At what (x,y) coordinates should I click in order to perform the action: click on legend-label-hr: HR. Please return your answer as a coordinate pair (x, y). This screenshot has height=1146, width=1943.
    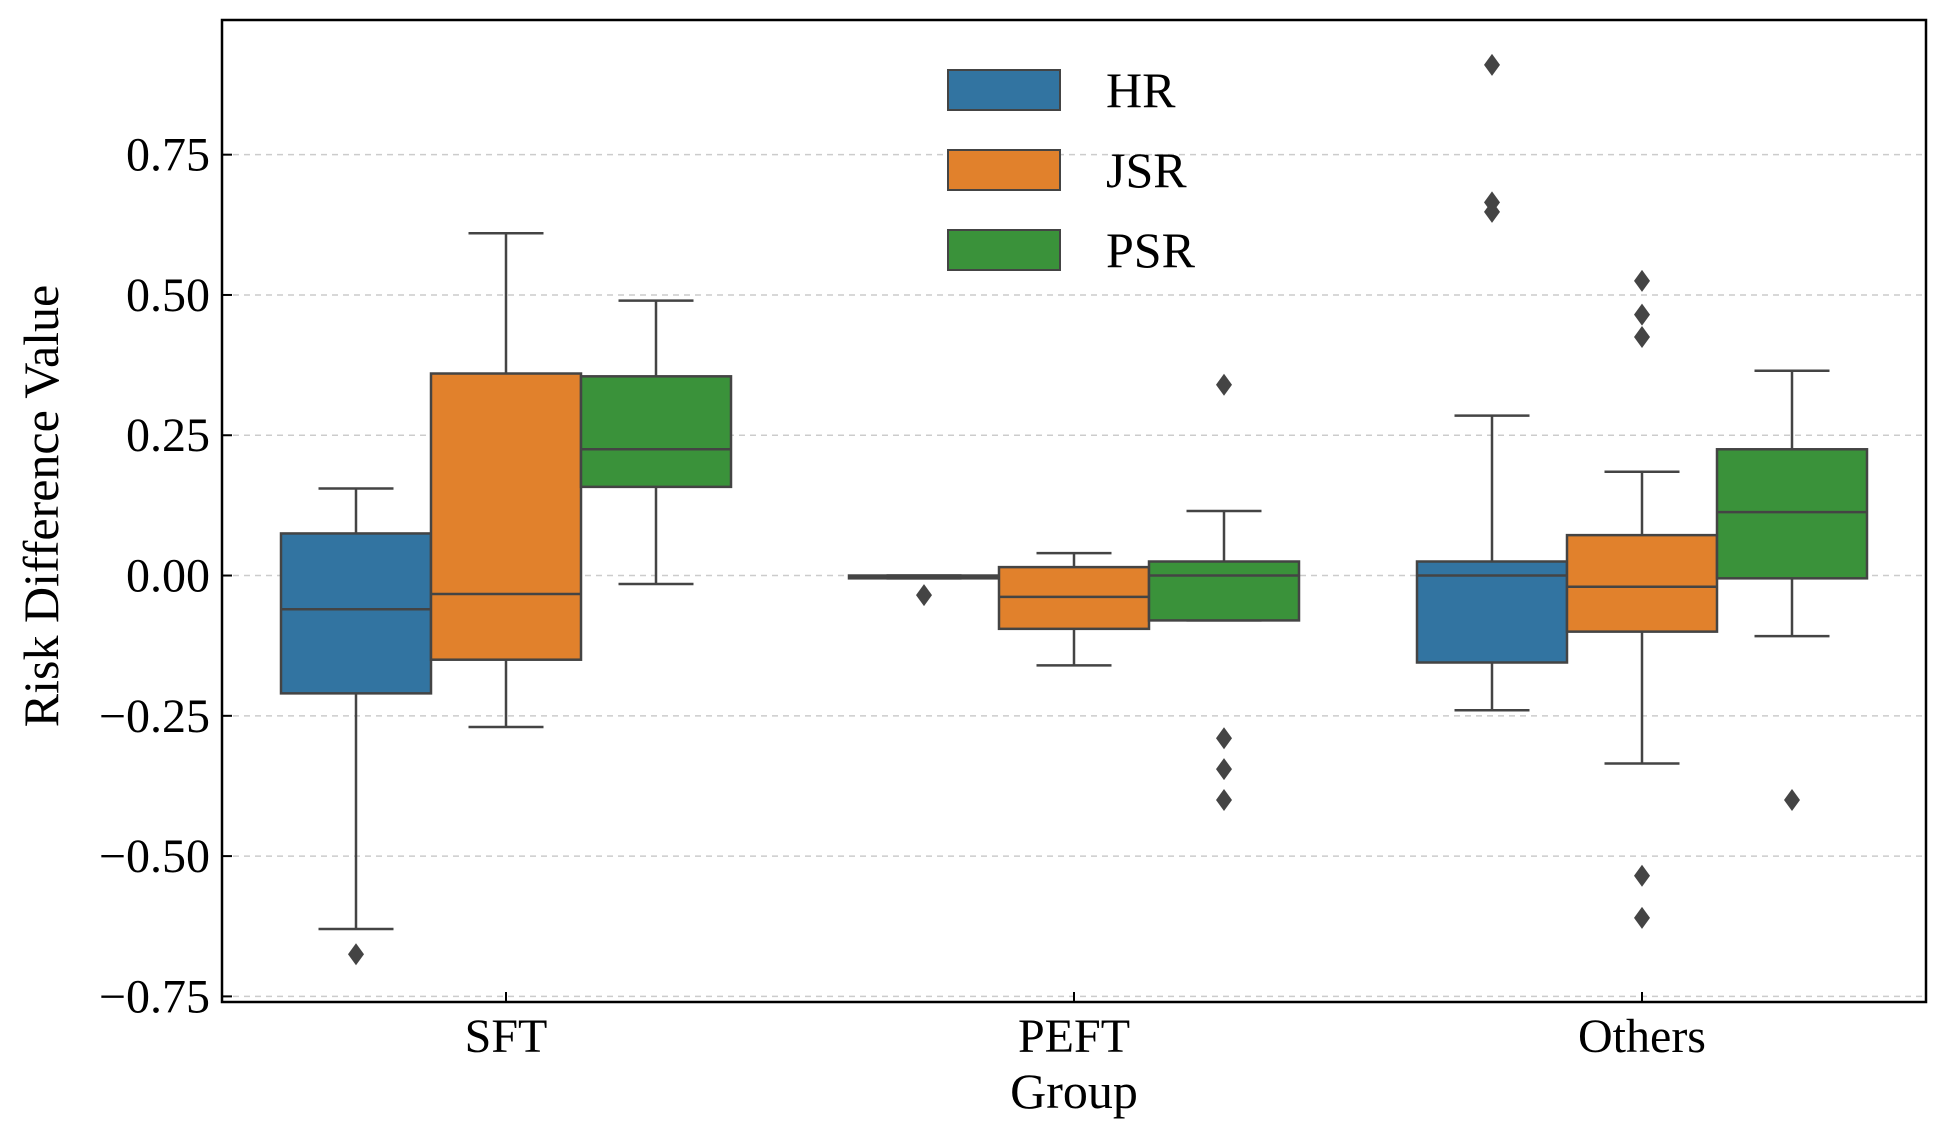
    Looking at the image, I should click on (1141, 90).